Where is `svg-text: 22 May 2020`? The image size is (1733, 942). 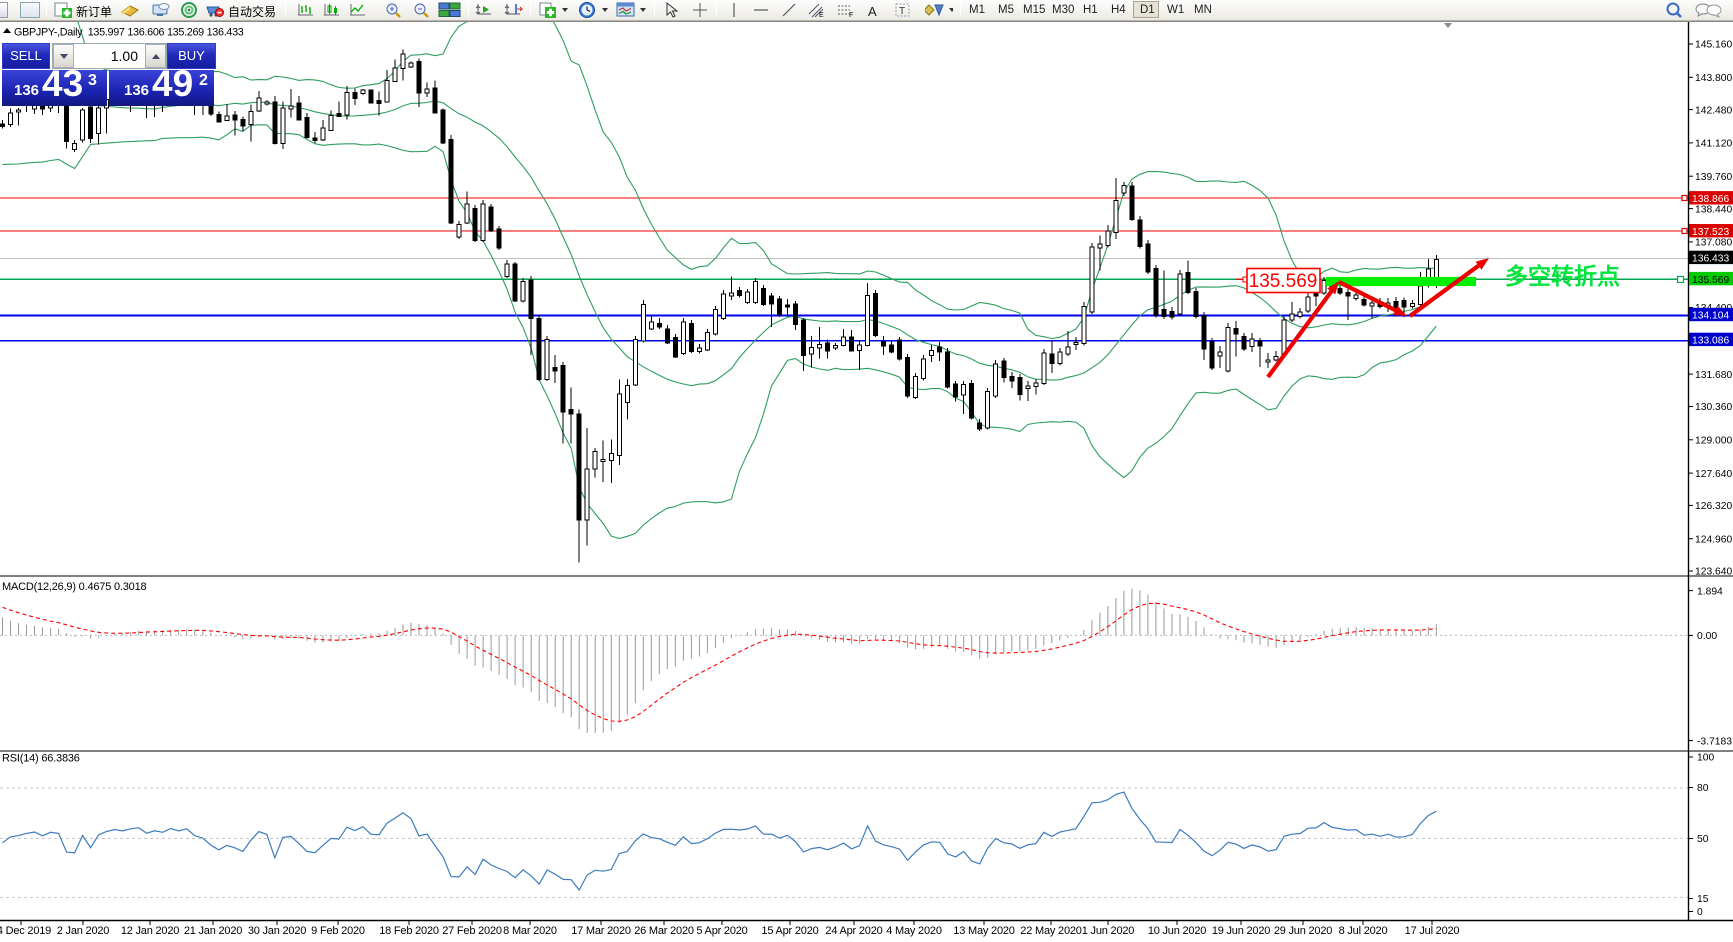 svg-text: 22 May 2020 is located at coordinates (1050, 931).